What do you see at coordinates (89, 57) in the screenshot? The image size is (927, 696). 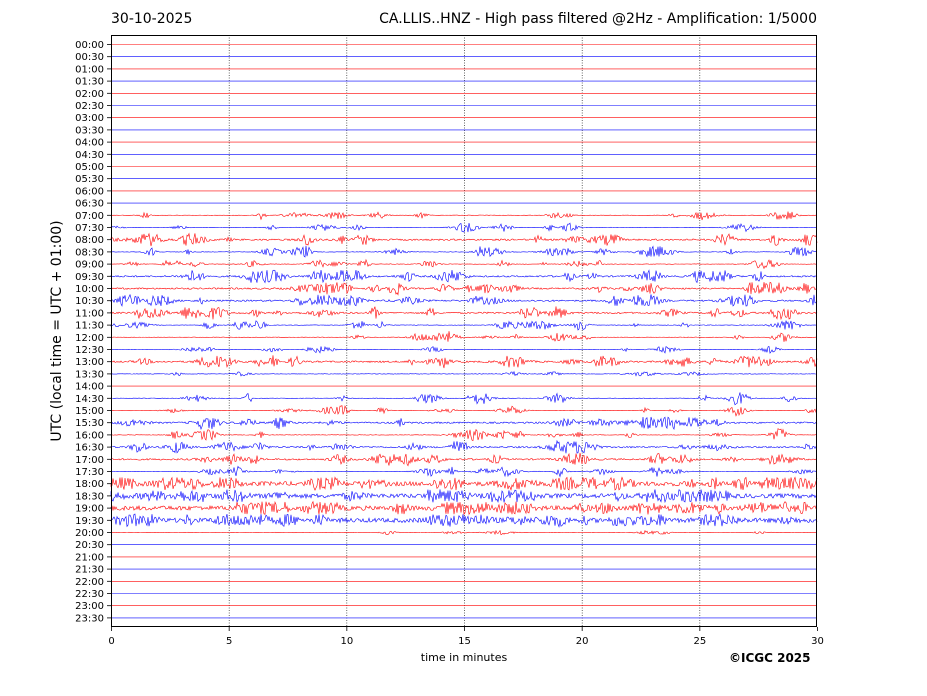 I see `y-tick-label: 00:30` at bounding box center [89, 57].